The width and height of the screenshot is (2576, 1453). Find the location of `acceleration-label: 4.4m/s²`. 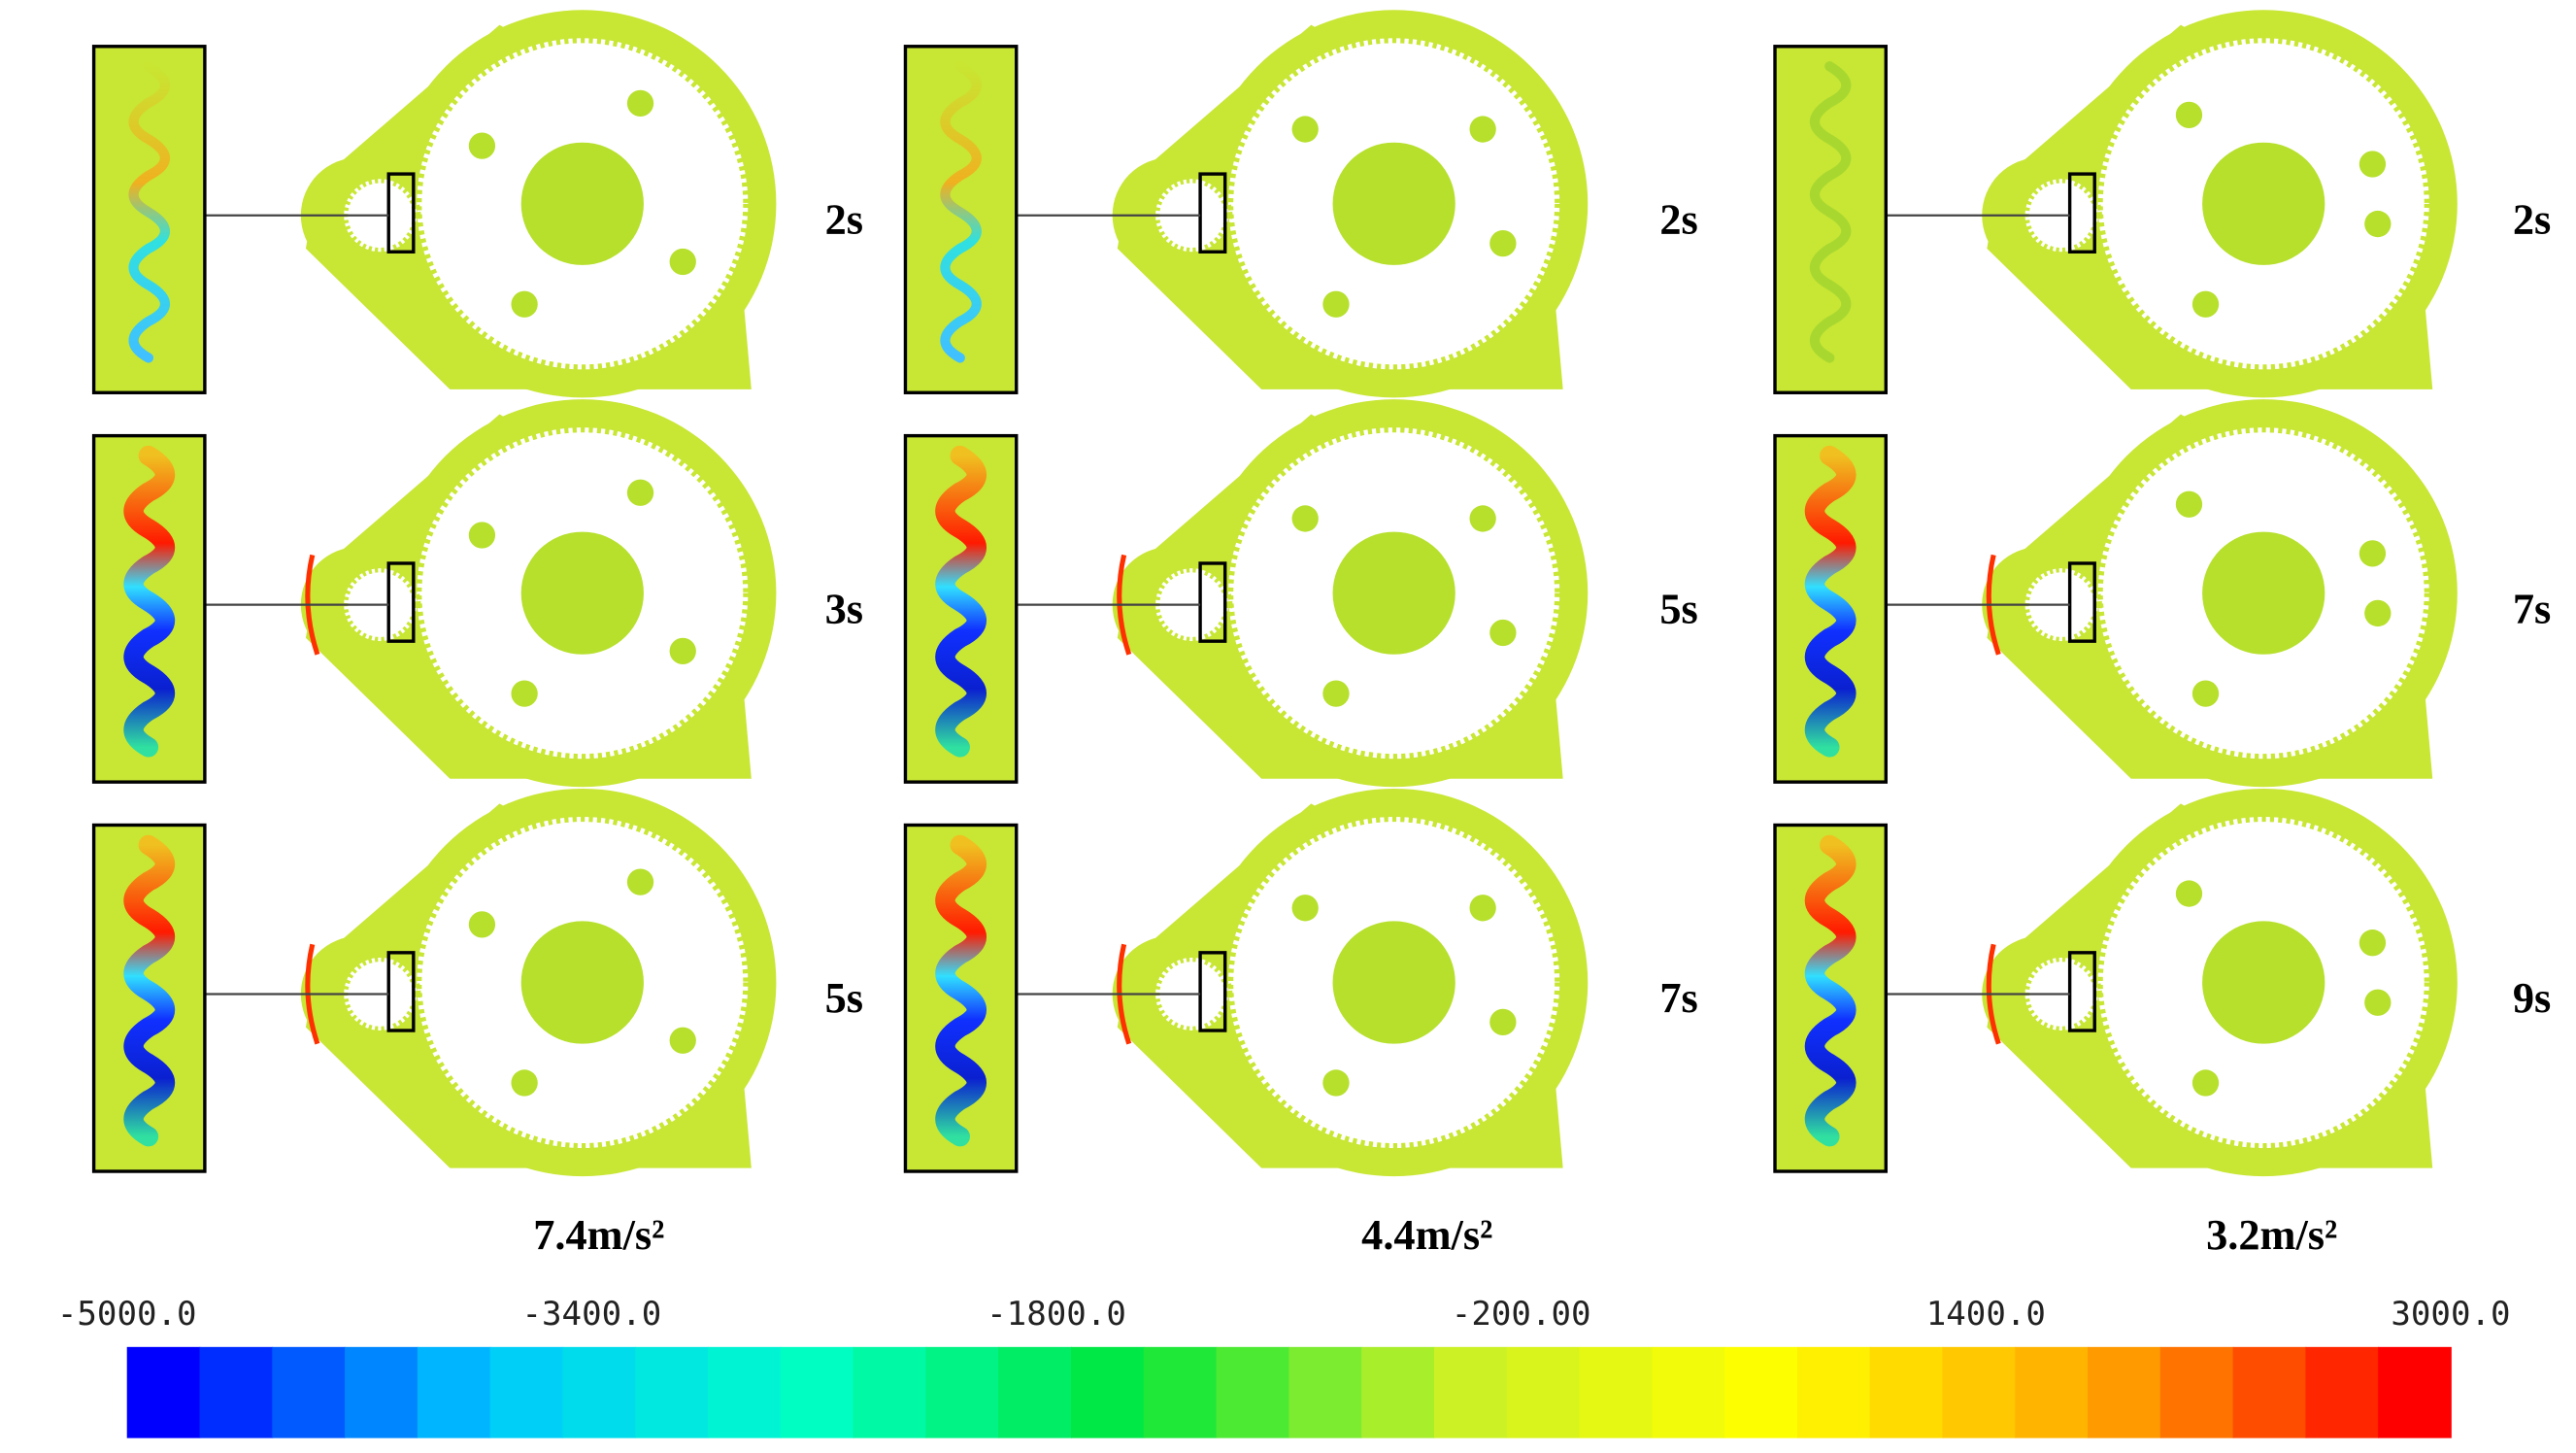

acceleration-label: 4.4m/s² is located at coordinates (1427, 1234).